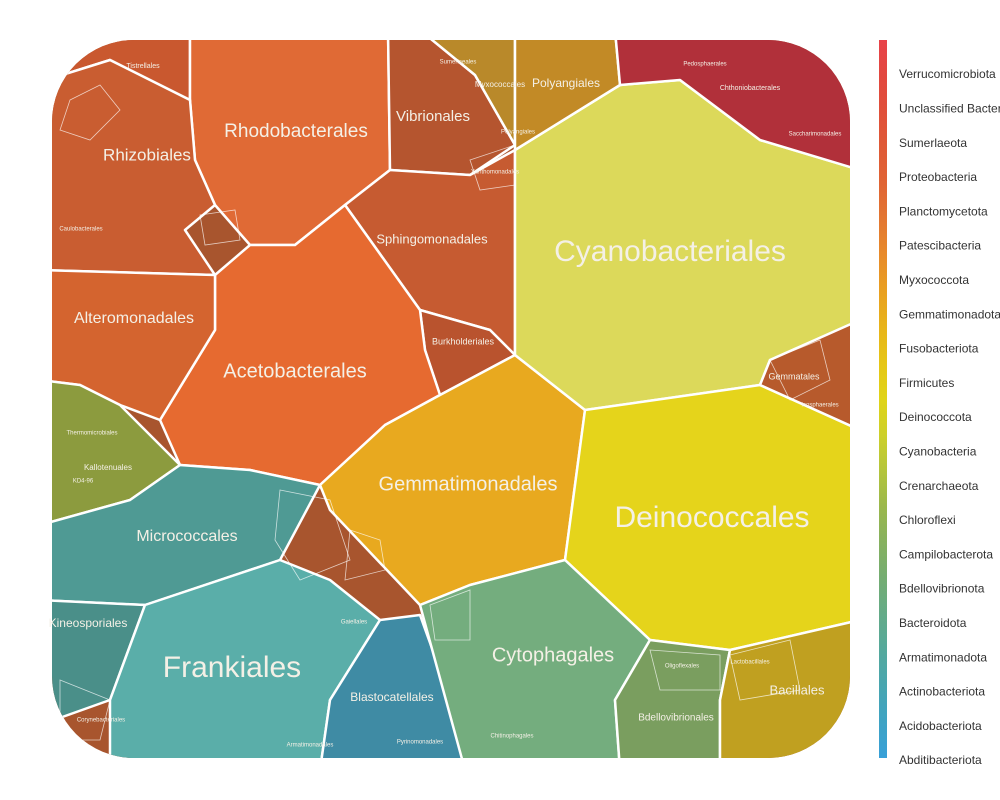  What do you see at coordinates (819, 406) in the screenshot?
I see `minor-label: Isosphaerales` at bounding box center [819, 406].